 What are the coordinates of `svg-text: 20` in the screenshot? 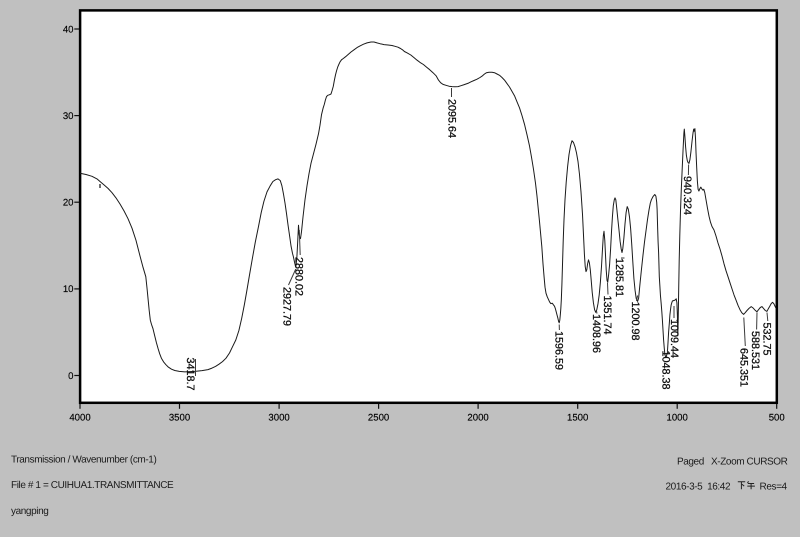 It's located at (68, 203).